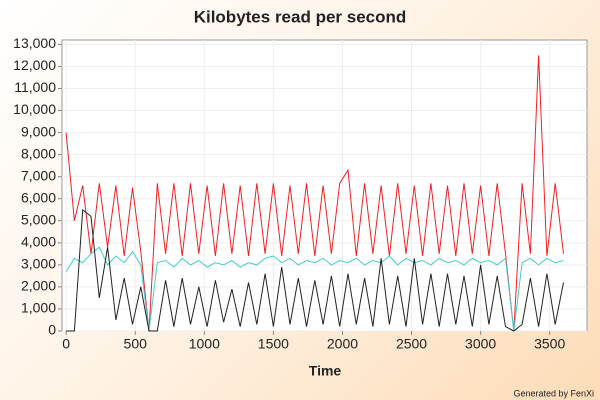  What do you see at coordinates (325, 371) in the screenshot?
I see `x-axis-label: Time` at bounding box center [325, 371].